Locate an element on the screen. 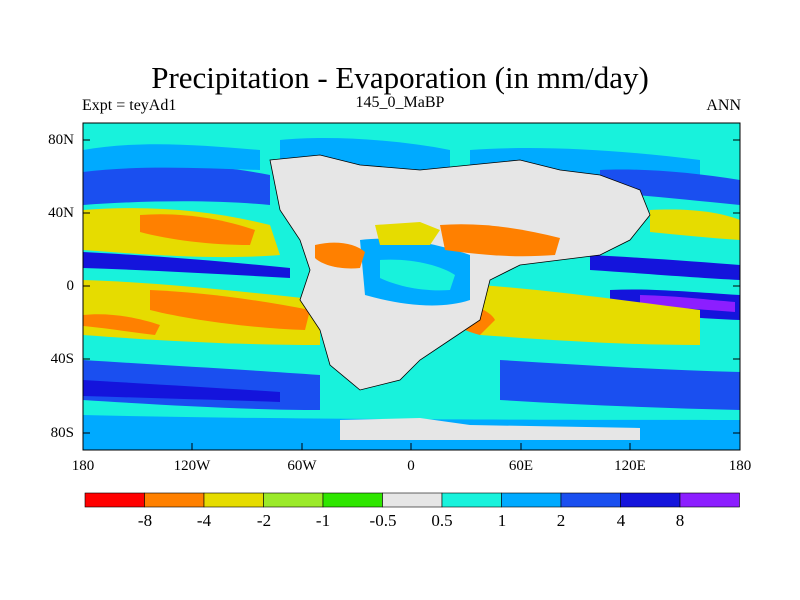 The image size is (800, 600). antarctic-land is located at coordinates (490, 429).